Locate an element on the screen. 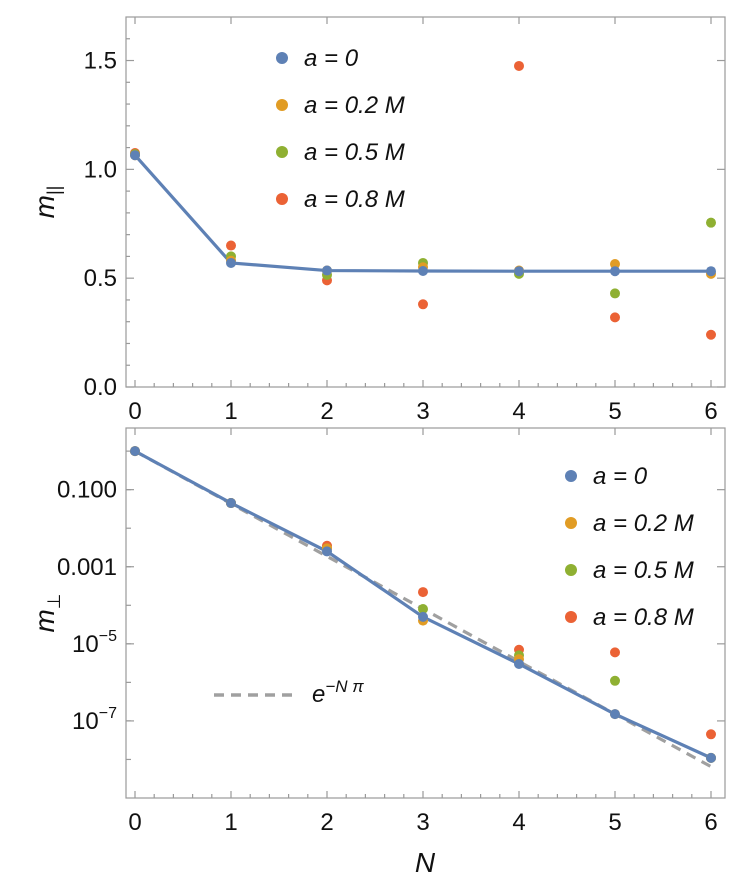  bottom-y-tick-label: 0.001 is located at coordinates (87, 567).